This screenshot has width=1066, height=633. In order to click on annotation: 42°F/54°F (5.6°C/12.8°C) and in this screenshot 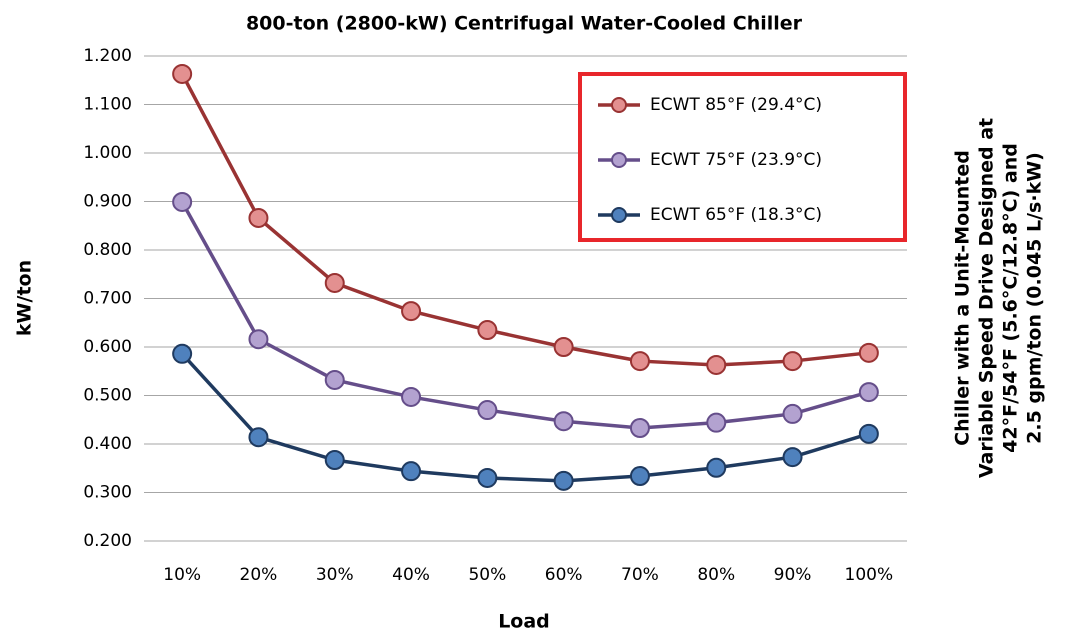, I will do `click(1011, 298)`.